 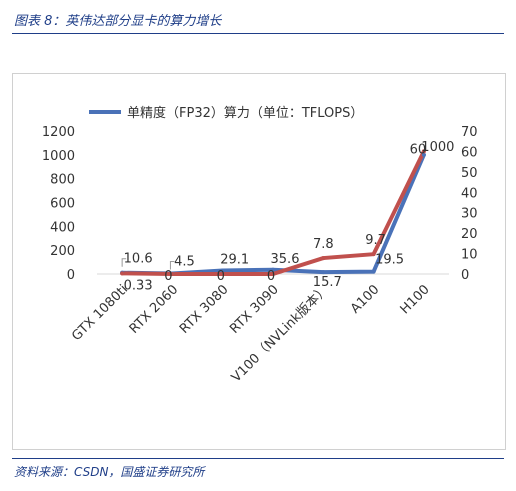 I want to click on x-tick-label: RTX 3080, so click(x=204, y=309).